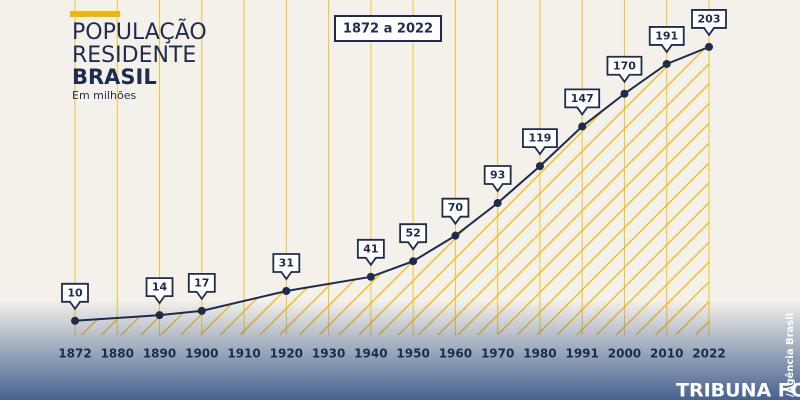 Image resolution: width=800 pixels, height=400 pixels. Describe the element at coordinates (624, 354) in the screenshot. I see `x-tick-label: 2000` at that location.